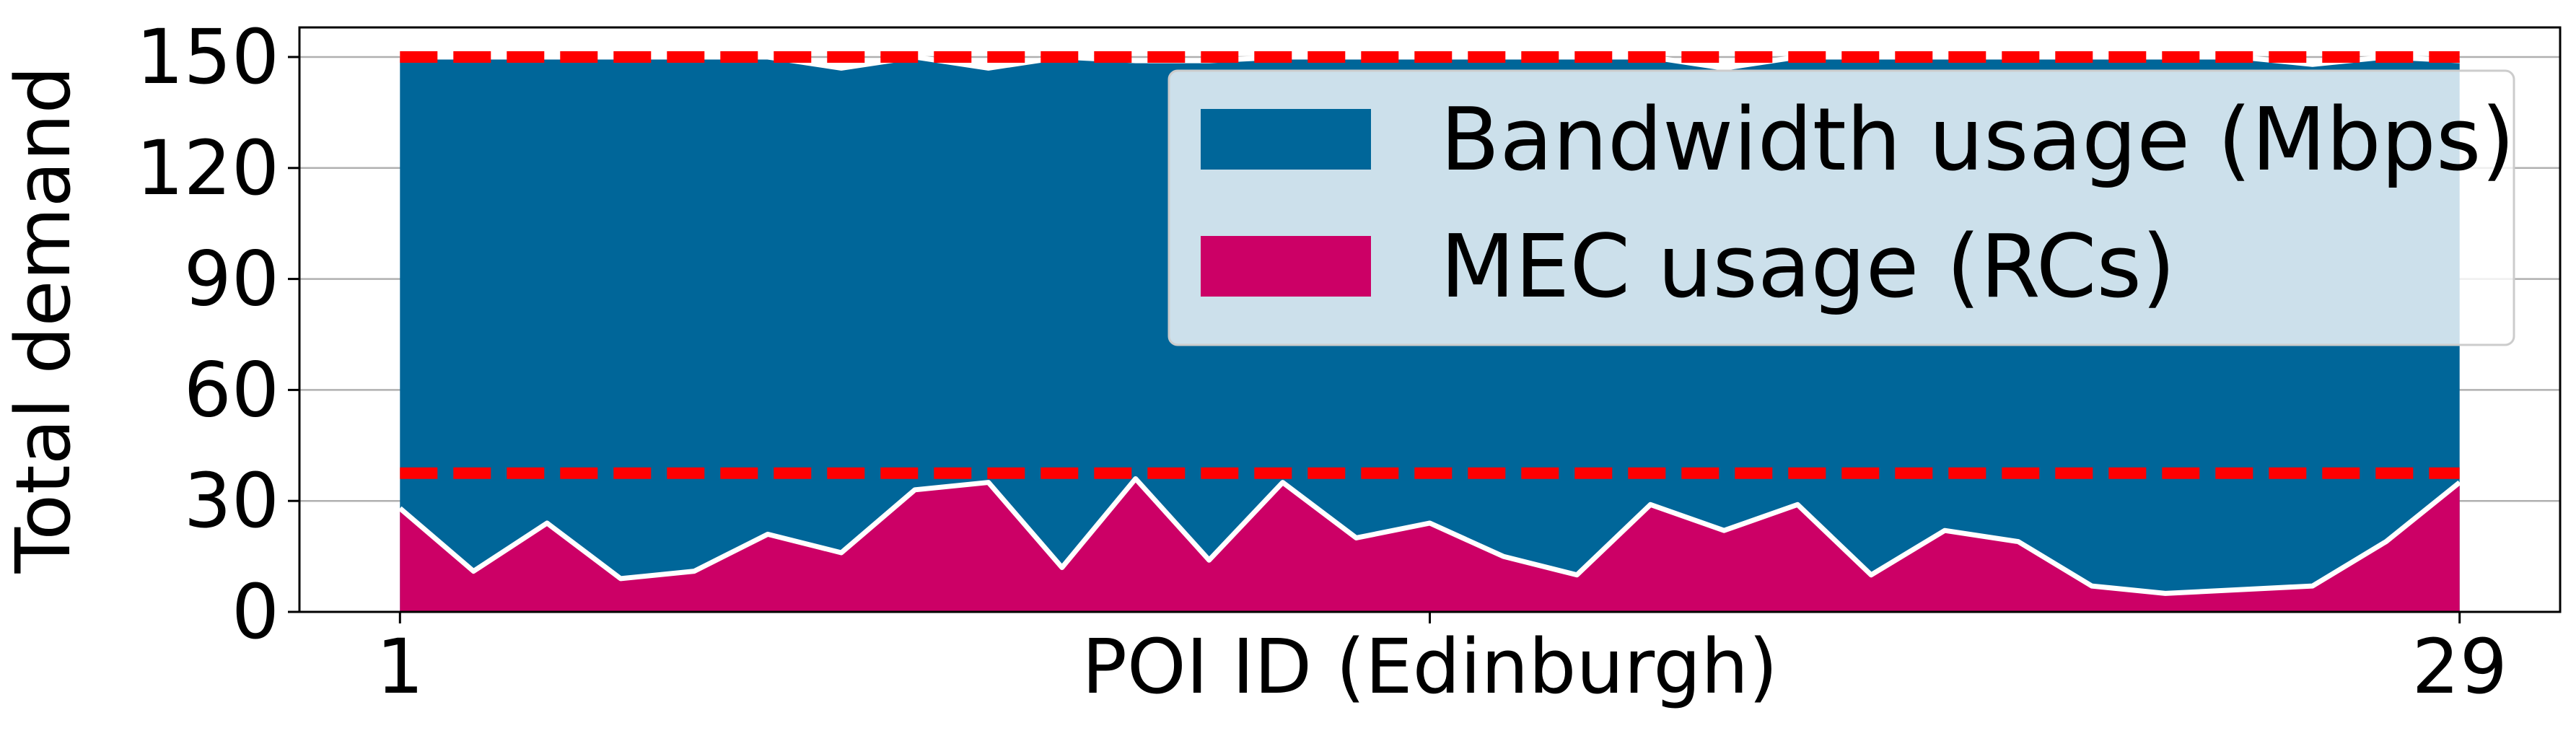 This screenshot has height=736, width=2576. What do you see at coordinates (1286, 266) in the screenshot?
I see `legend-swatch-mec` at bounding box center [1286, 266].